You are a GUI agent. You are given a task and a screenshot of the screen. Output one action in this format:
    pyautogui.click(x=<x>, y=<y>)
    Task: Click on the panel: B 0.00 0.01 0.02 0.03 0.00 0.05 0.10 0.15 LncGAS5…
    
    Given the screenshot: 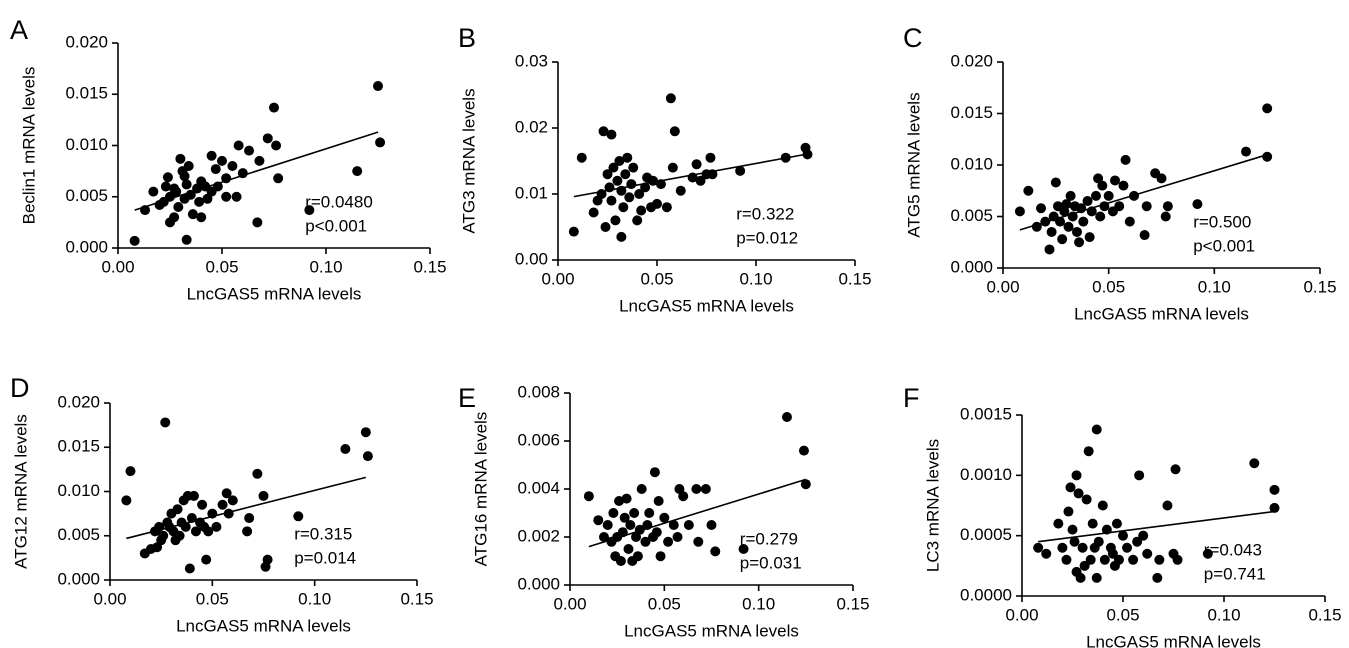 What is the action you would take?
    pyautogui.click(x=665, y=169)
    